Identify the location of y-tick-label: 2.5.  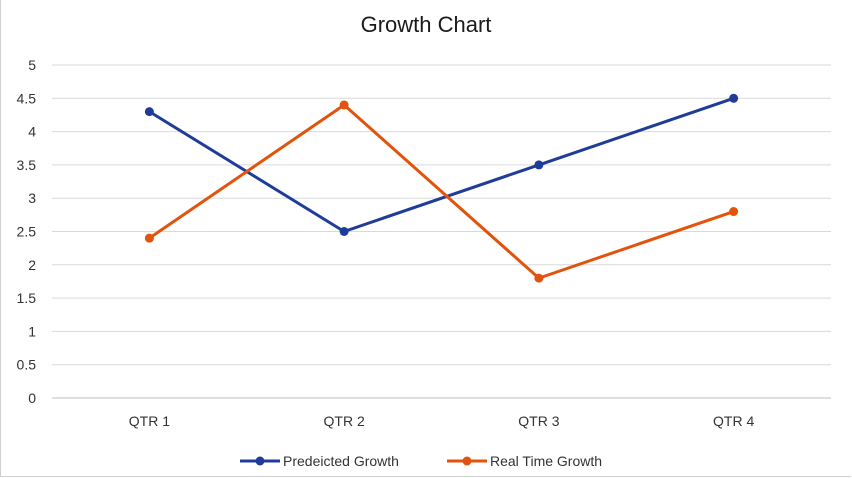
(27, 232).